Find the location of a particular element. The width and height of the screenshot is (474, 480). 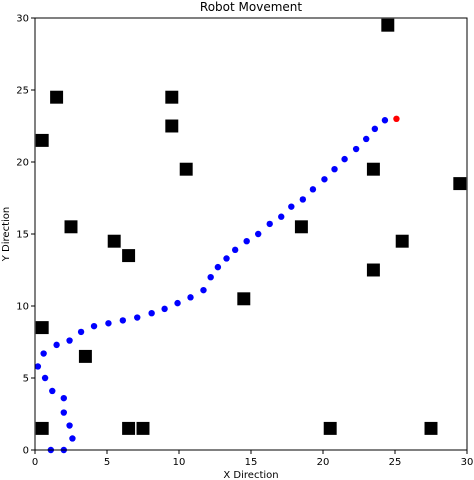

x-tick-label: 0 is located at coordinates (35, 462).